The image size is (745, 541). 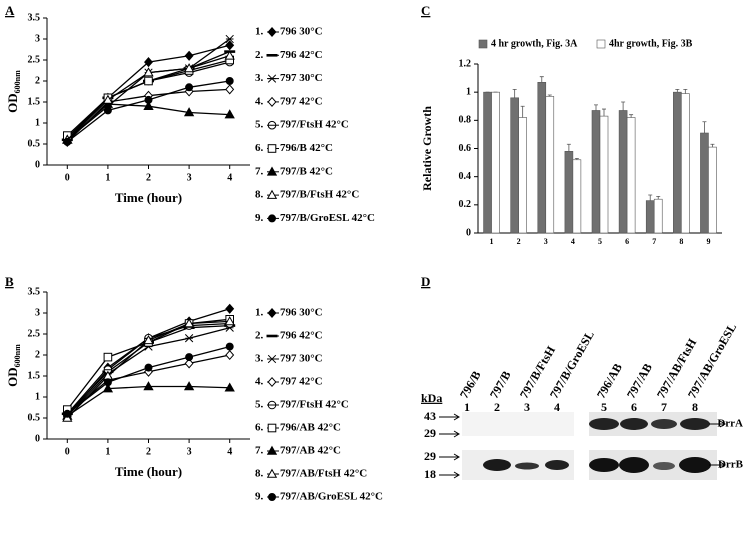 What do you see at coordinates (37, 164) in the screenshot?
I see `y-tick-label: 0` at bounding box center [37, 164].